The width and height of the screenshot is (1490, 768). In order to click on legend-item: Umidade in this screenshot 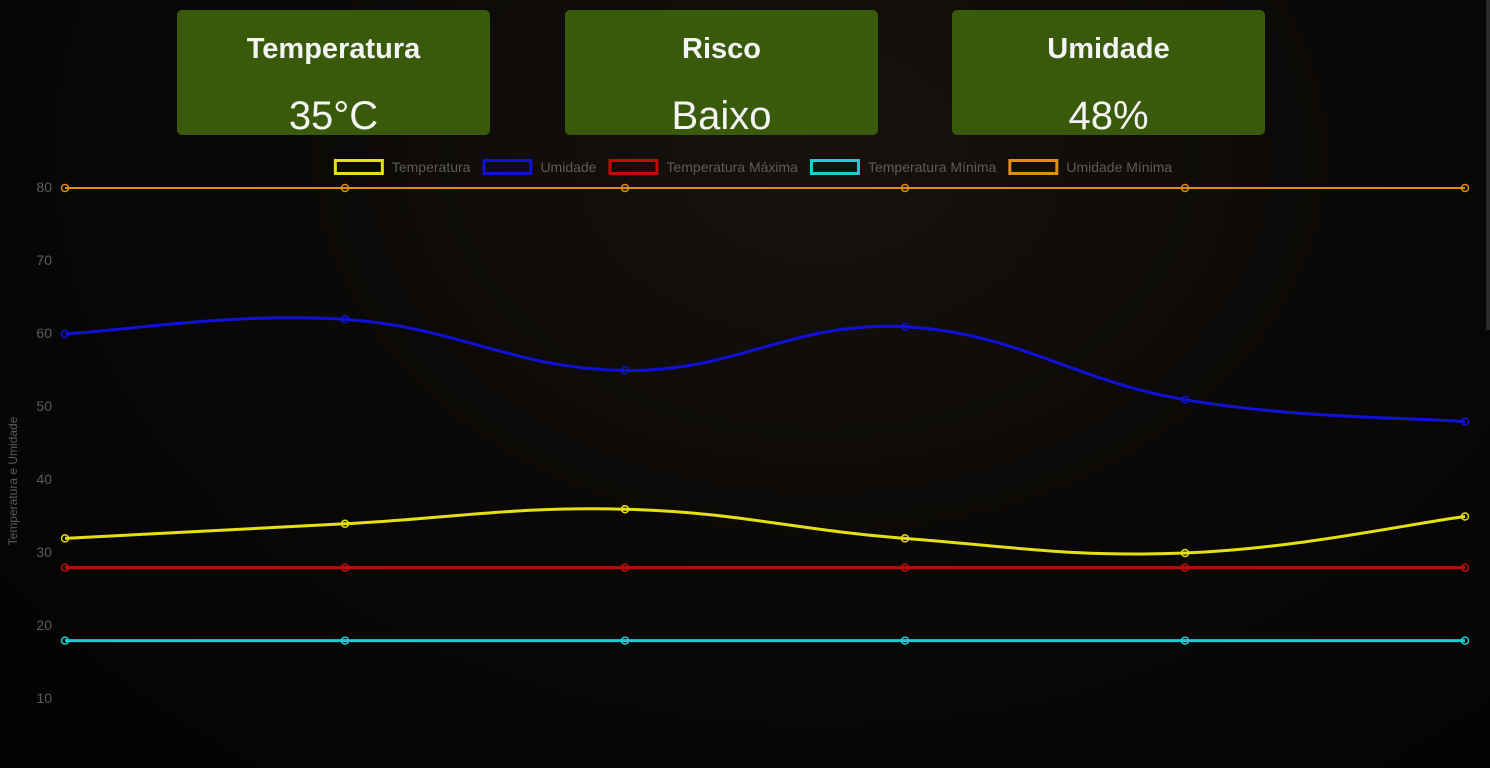, I will do `click(539, 167)`.